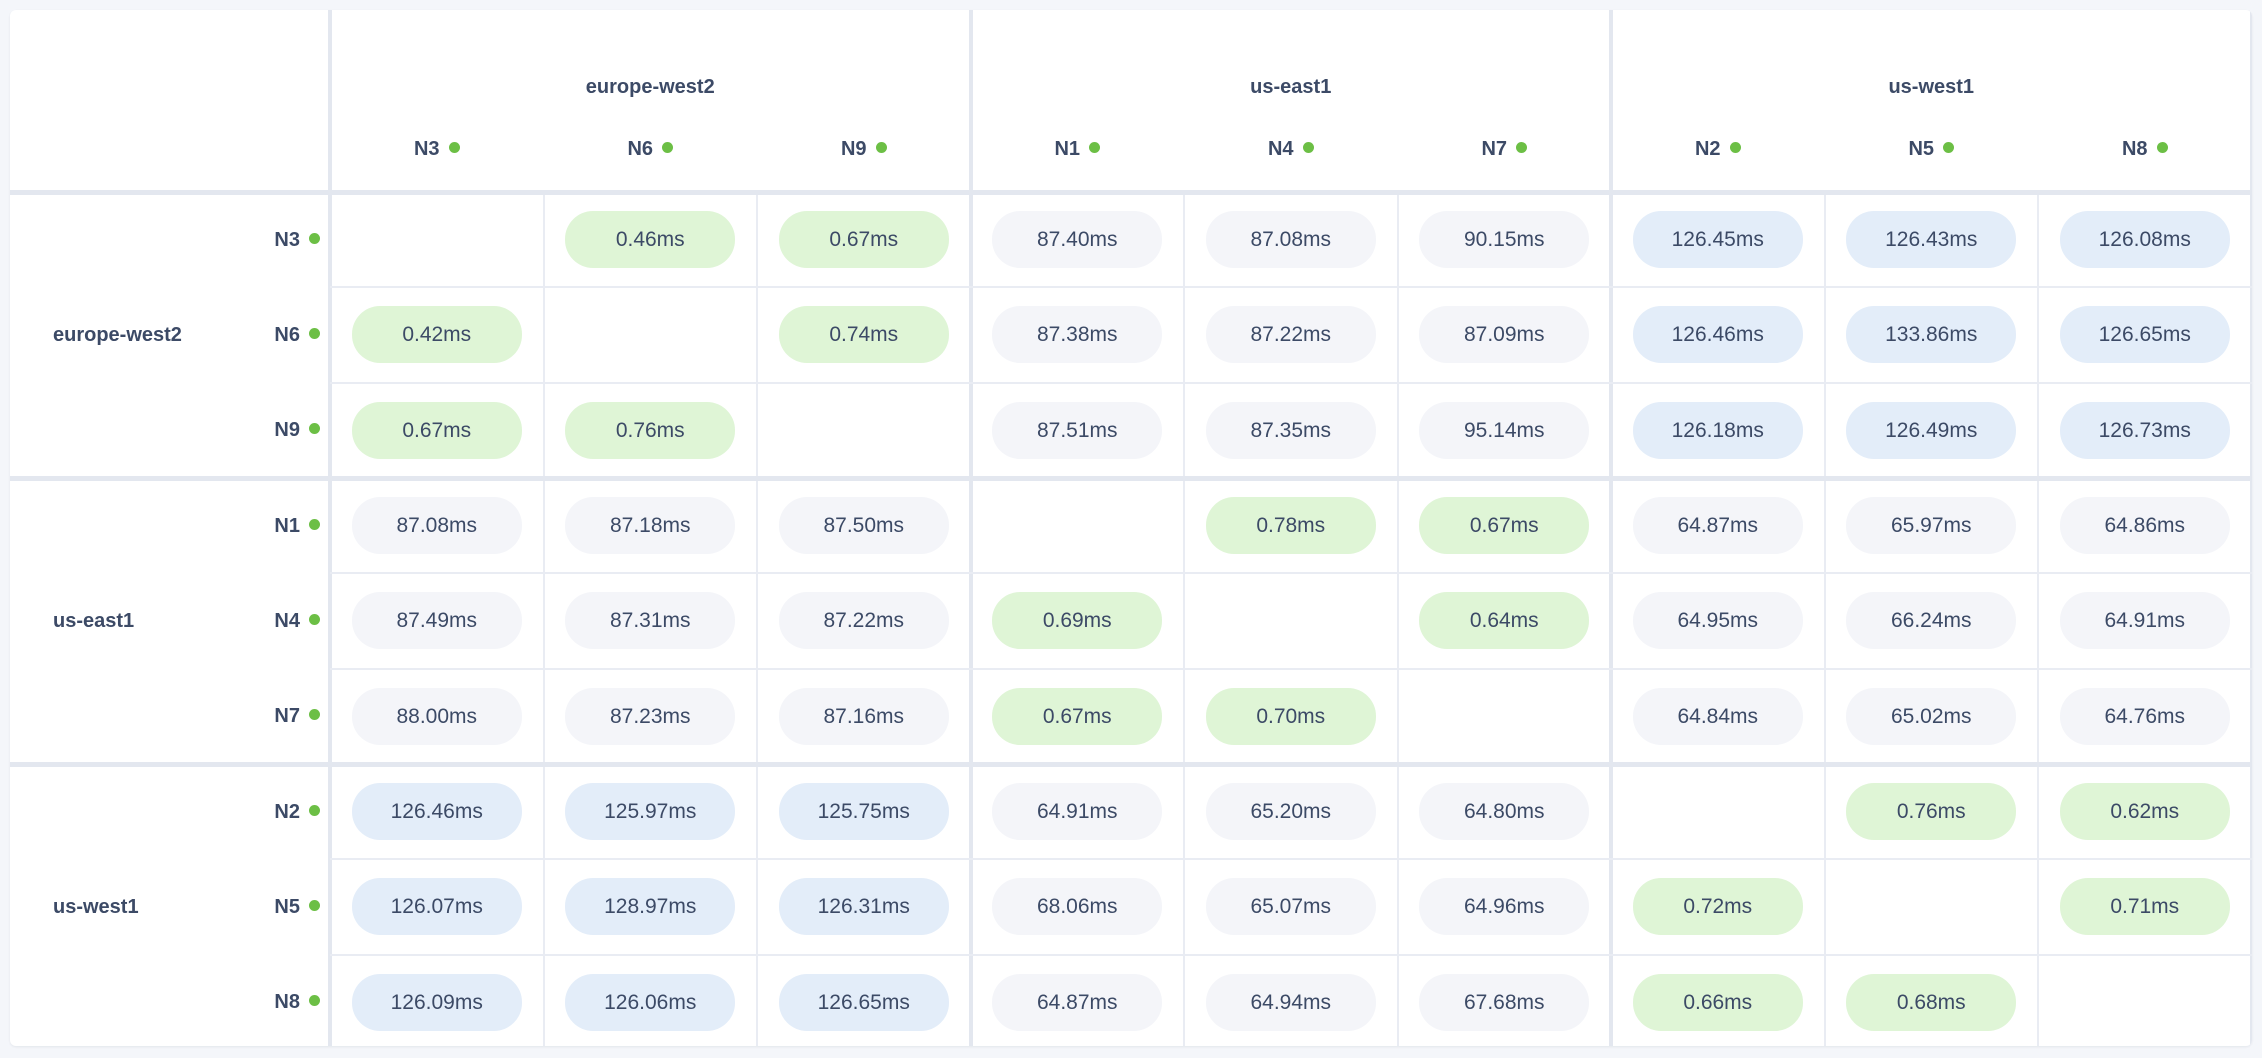  Describe the element at coordinates (1504, 430) in the screenshot. I see `latency-cell: 95.14ms` at that location.